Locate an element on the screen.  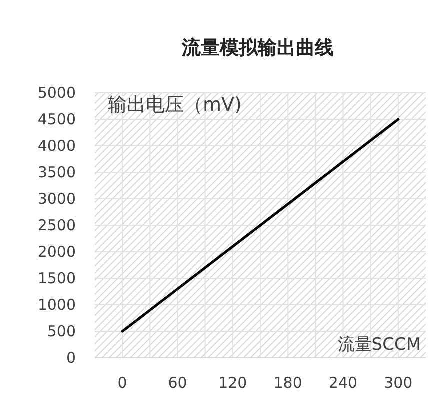
x-tick-label: 0 is located at coordinates (123, 383).